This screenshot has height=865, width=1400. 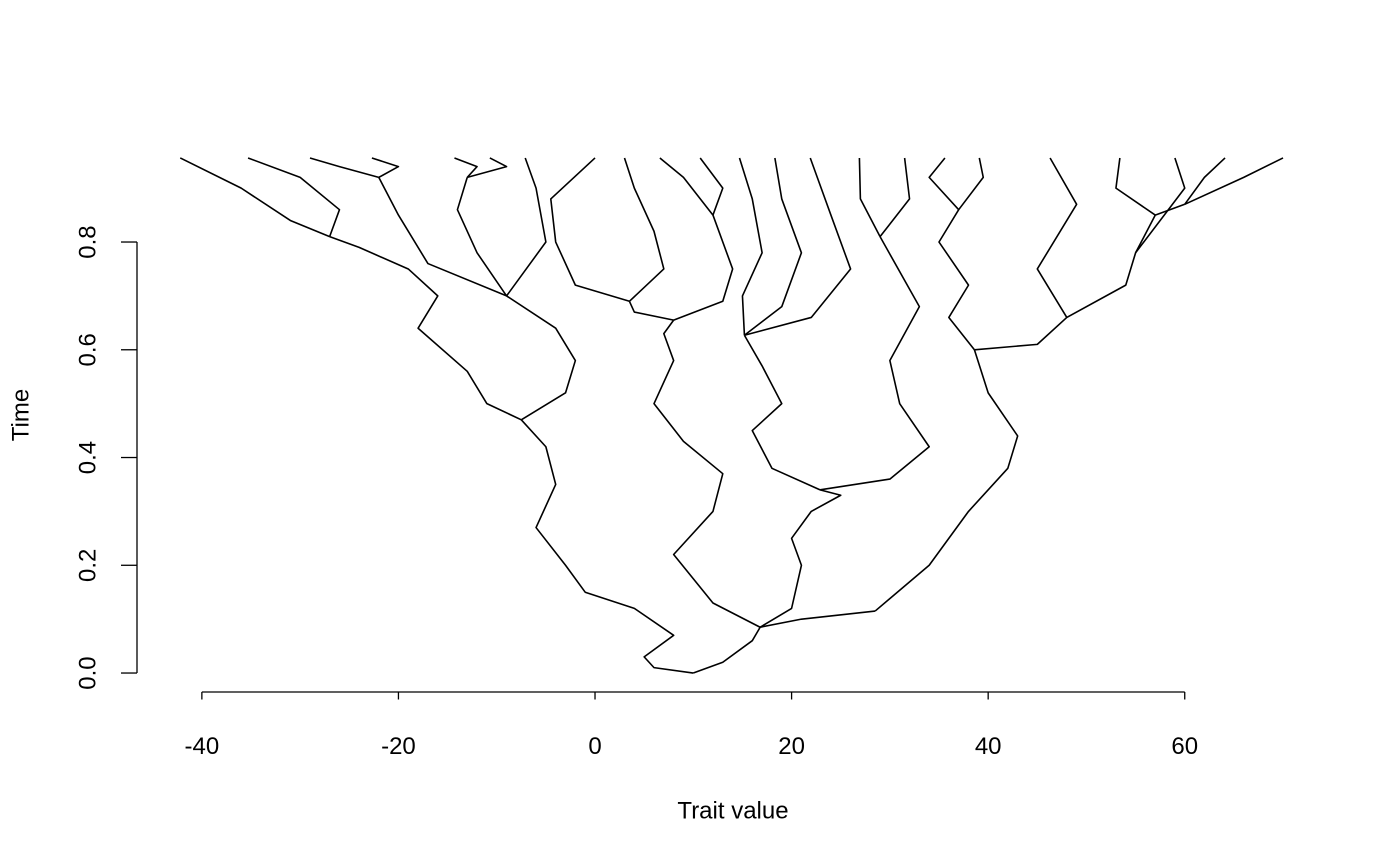 What do you see at coordinates (87, 672) in the screenshot?
I see `y-tick-label: 0.0` at bounding box center [87, 672].